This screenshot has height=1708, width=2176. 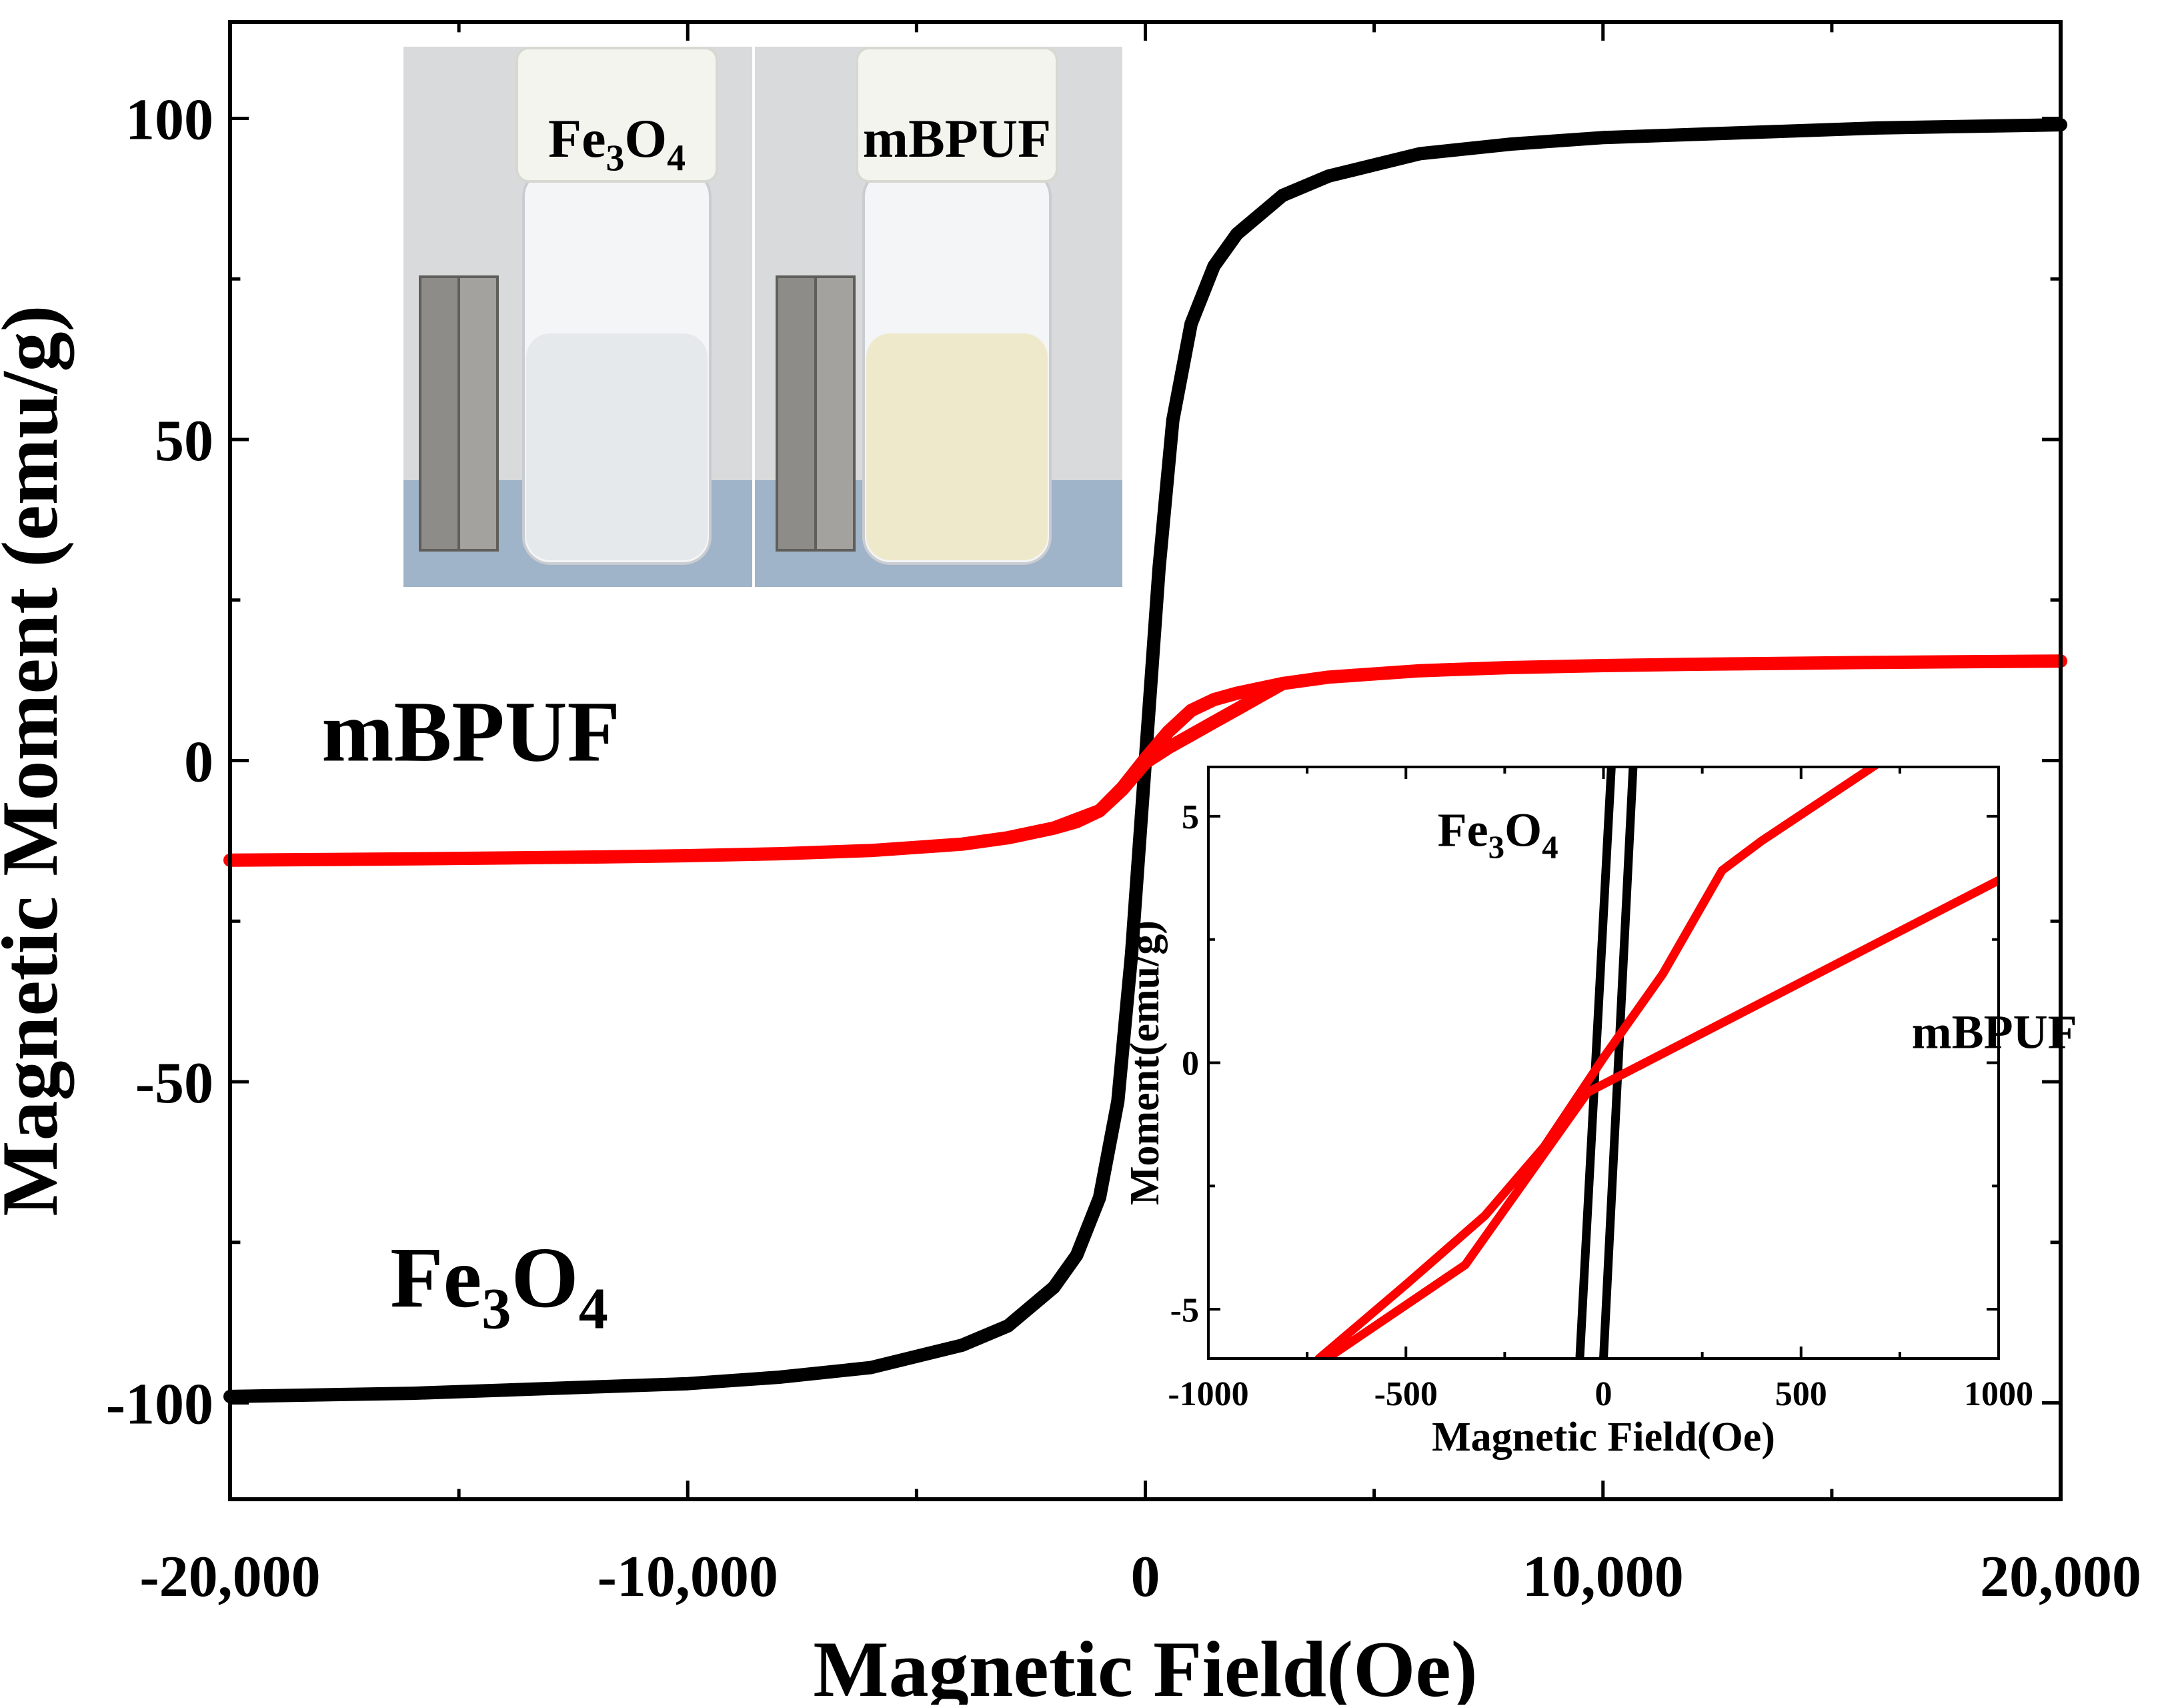 What do you see at coordinates (470, 732) in the screenshot?
I see `main-annotation-mbpuf: mBPUF` at bounding box center [470, 732].